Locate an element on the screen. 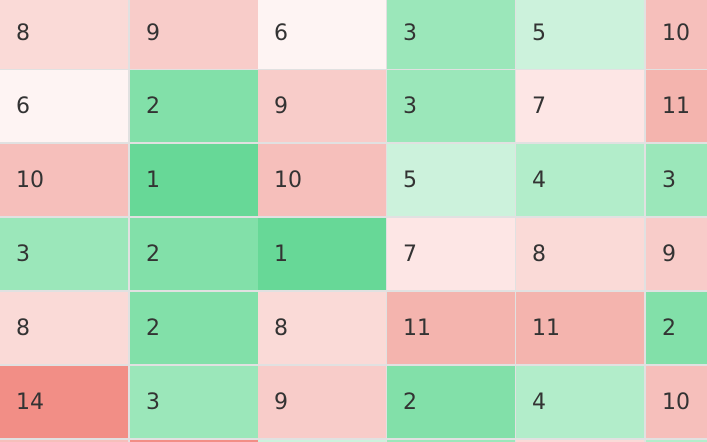  grid-cell-r6-c2: 3 is located at coordinates (194, 402).